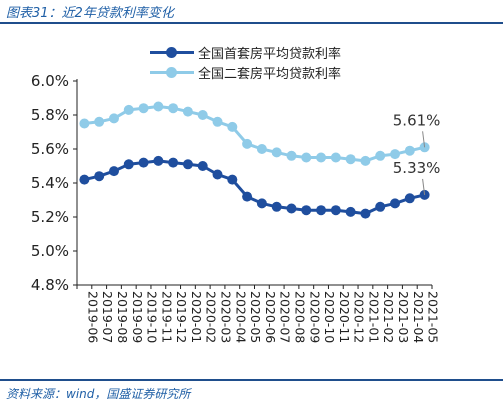 This screenshot has height=409, width=503. What do you see at coordinates (418, 317) in the screenshot?
I see `x-tick-label: 2021-04` at bounding box center [418, 317].